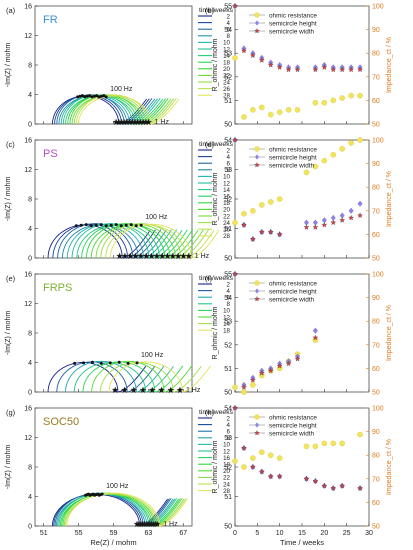 The height and width of the screenshot is (550, 413). What do you see at coordinates (30, 363) in the screenshot?
I see `y-tick-label: 4` at bounding box center [30, 363].